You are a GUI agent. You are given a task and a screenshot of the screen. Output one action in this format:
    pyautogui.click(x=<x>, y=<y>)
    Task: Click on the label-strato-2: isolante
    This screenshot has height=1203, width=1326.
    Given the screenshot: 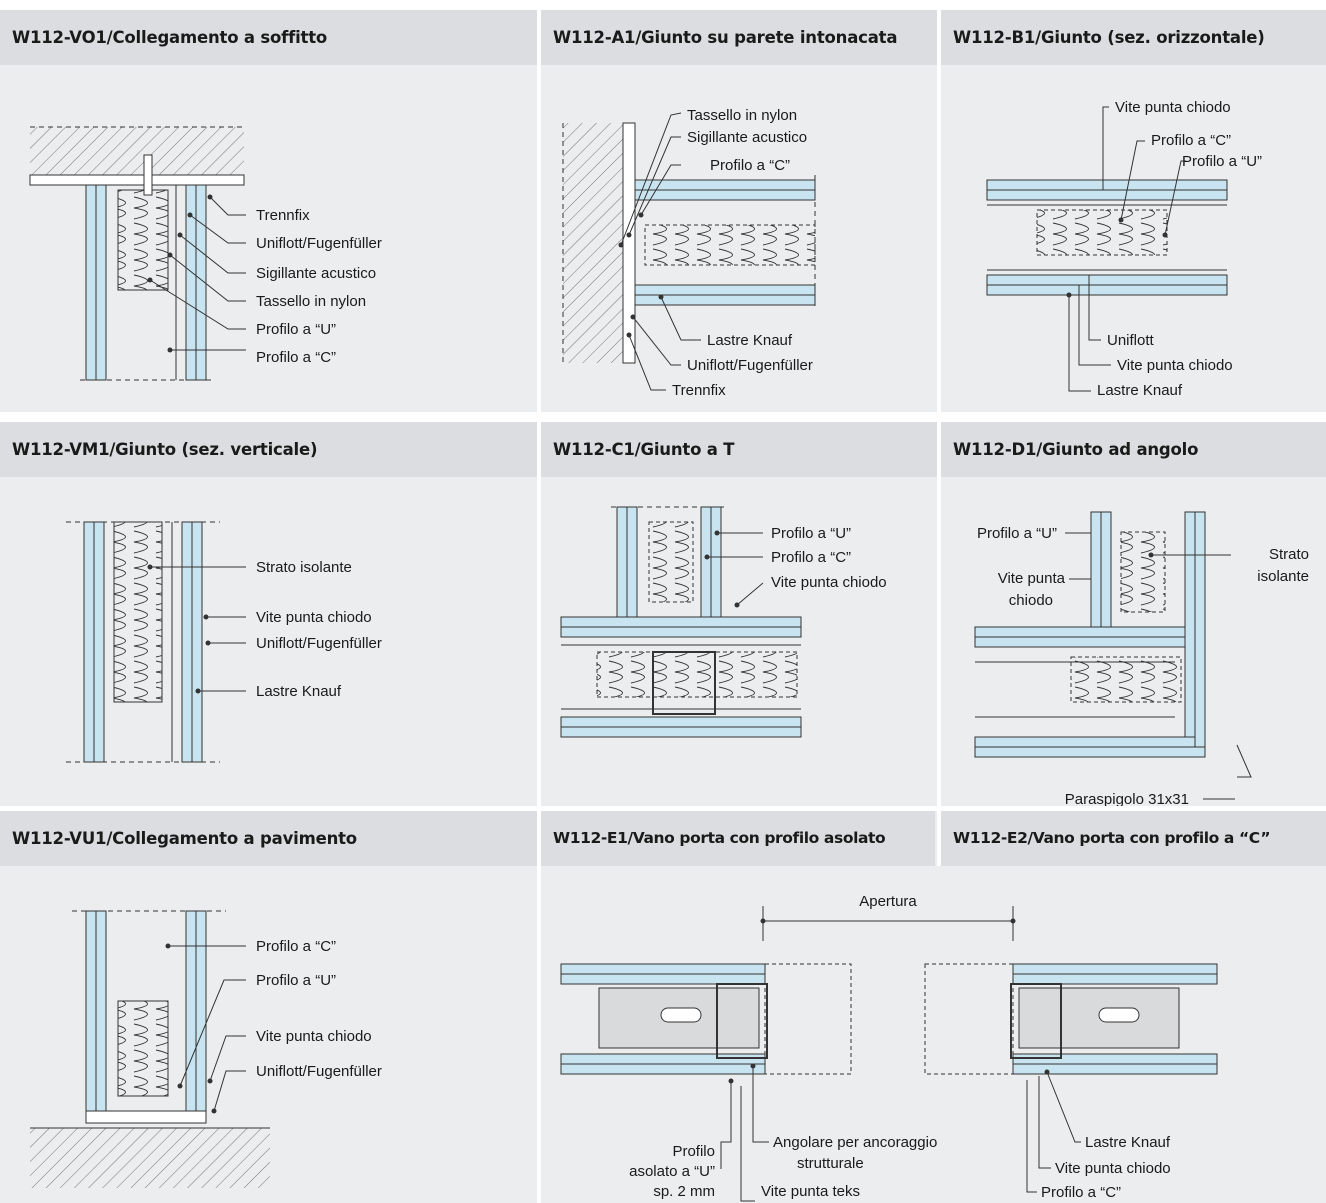 What is the action you would take?
    pyautogui.click(x=1283, y=576)
    